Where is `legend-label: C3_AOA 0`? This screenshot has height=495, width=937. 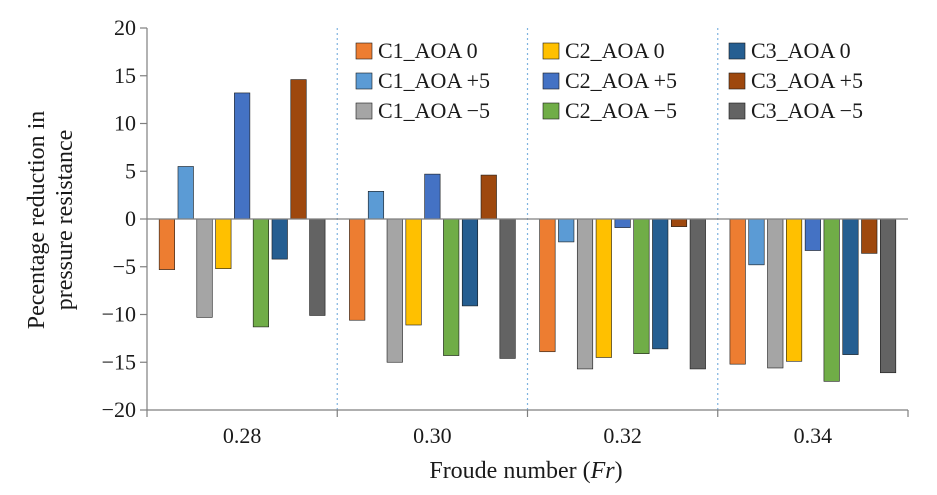
legend-label: C3_AOA 0 is located at coordinates (801, 50).